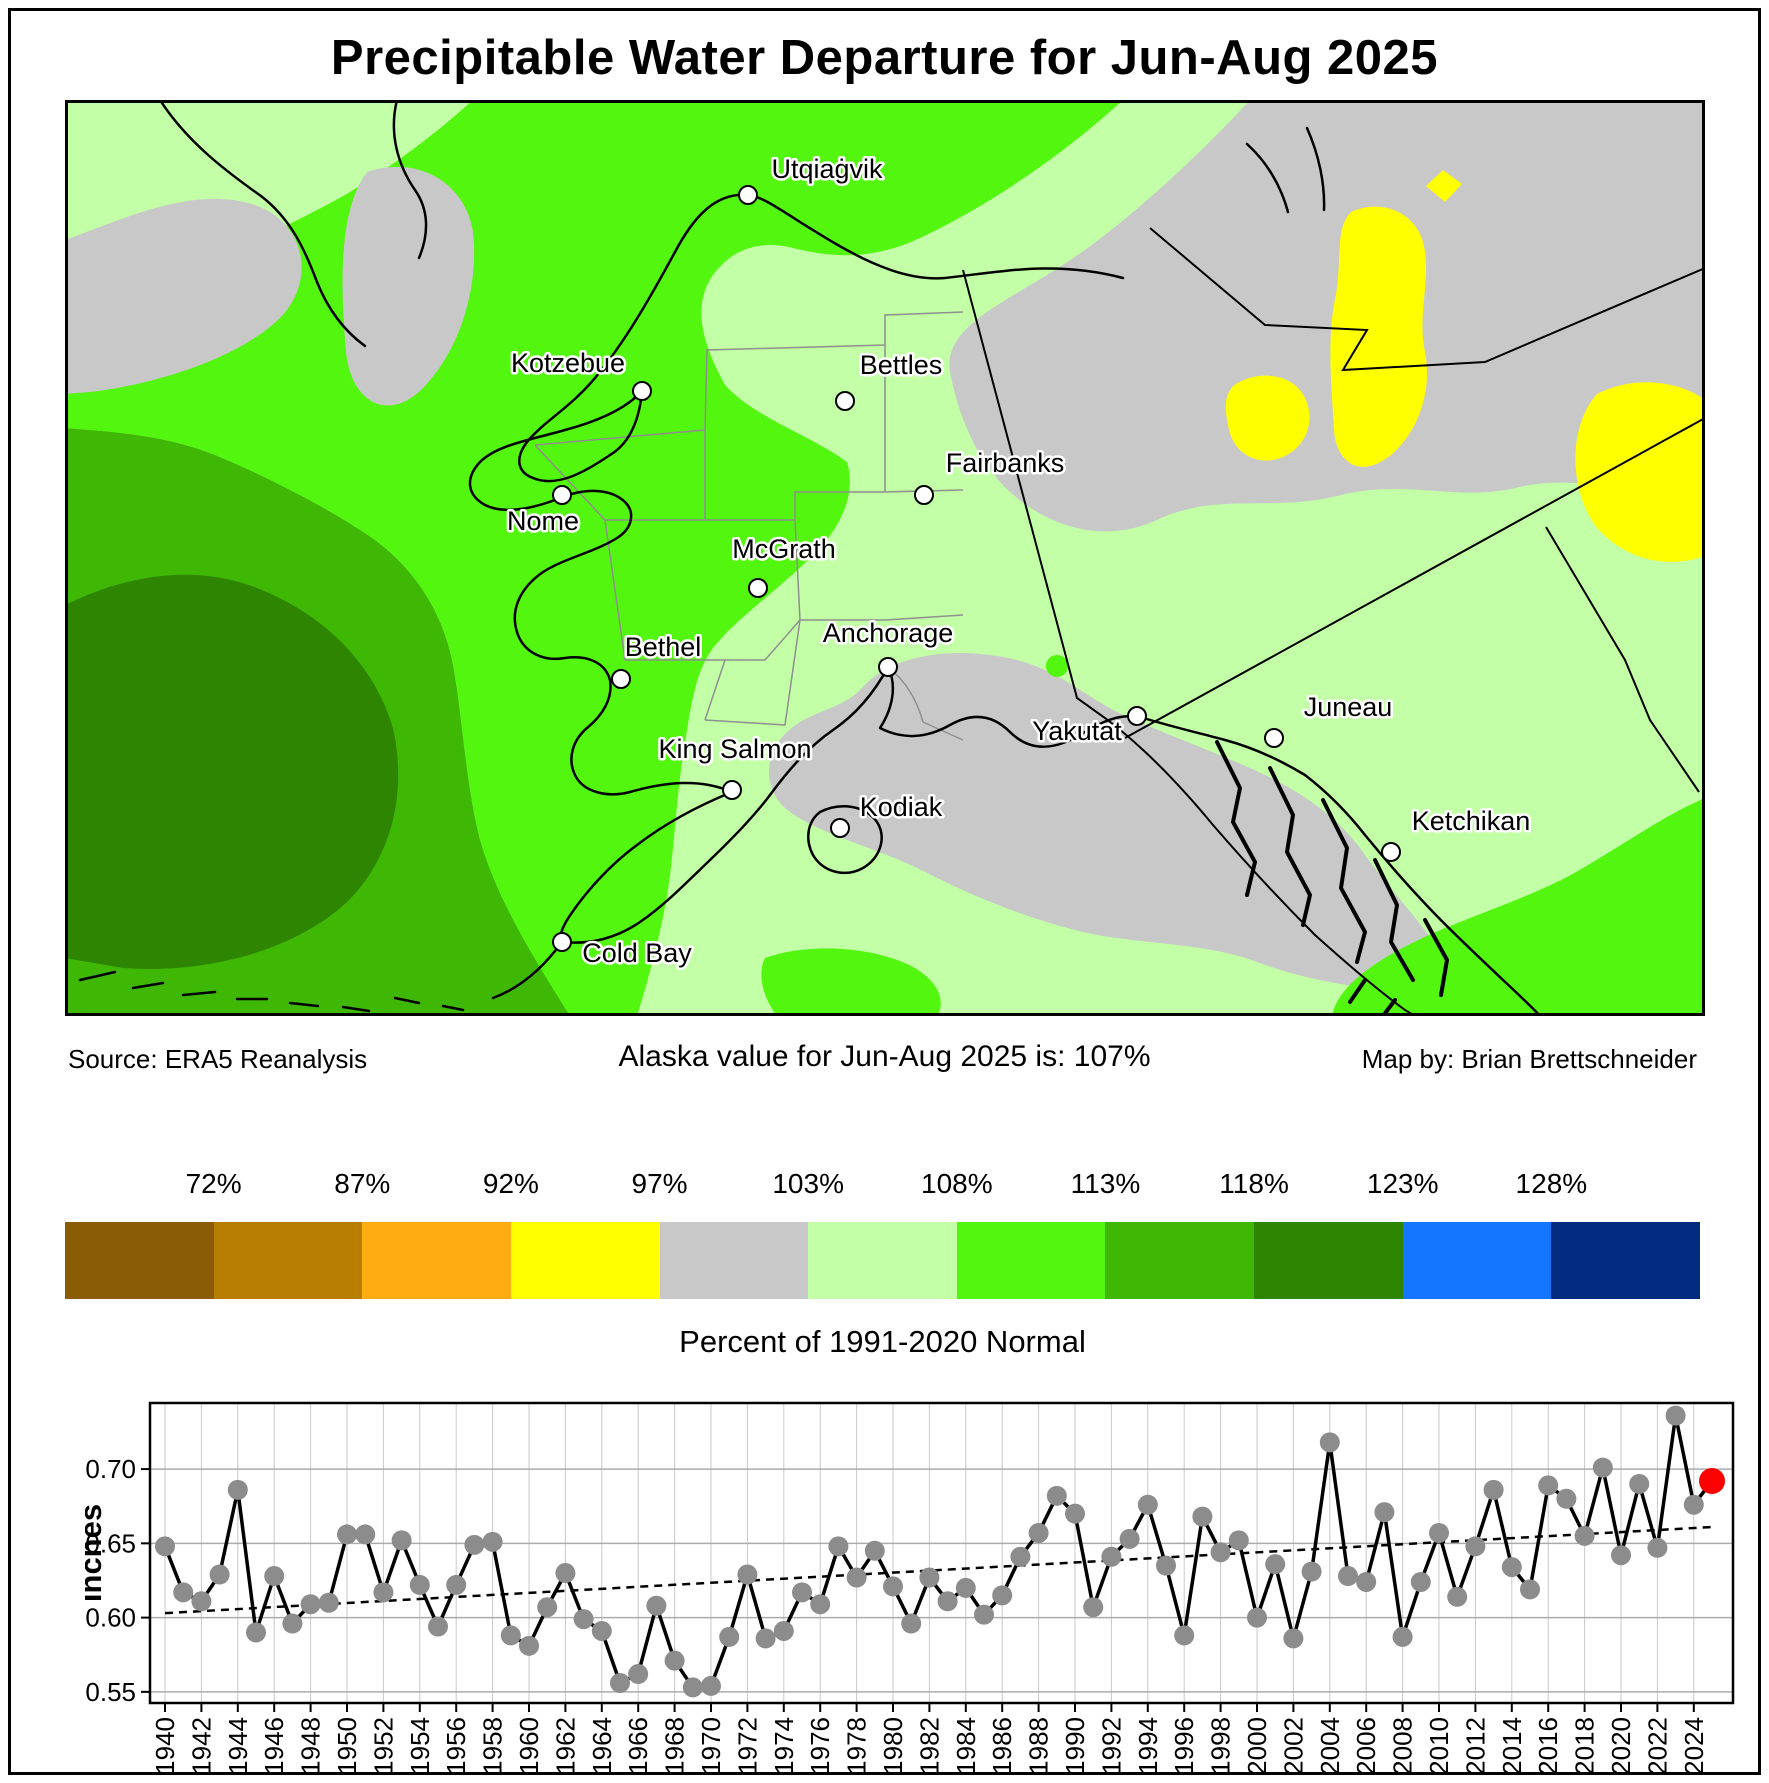  Describe the element at coordinates (117, 1580) in the screenshot. I see `chart-y-axis: 0.55 0.60 0.65 0.70` at that location.